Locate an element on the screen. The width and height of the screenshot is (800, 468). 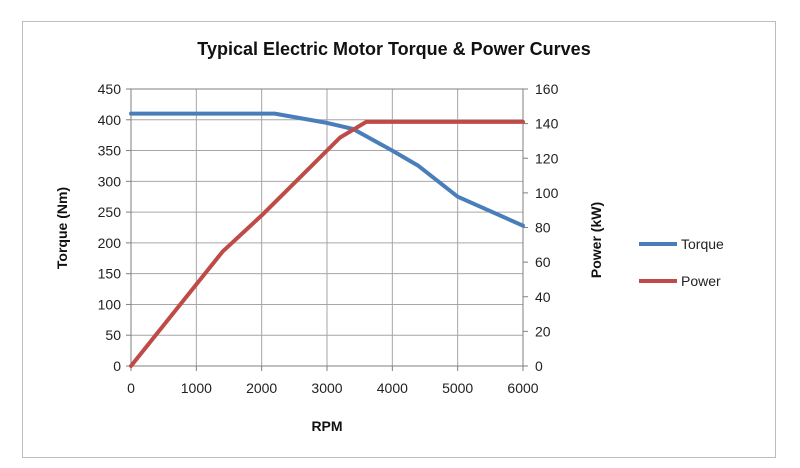
x-axis-label: RPM is located at coordinates (326, 426).